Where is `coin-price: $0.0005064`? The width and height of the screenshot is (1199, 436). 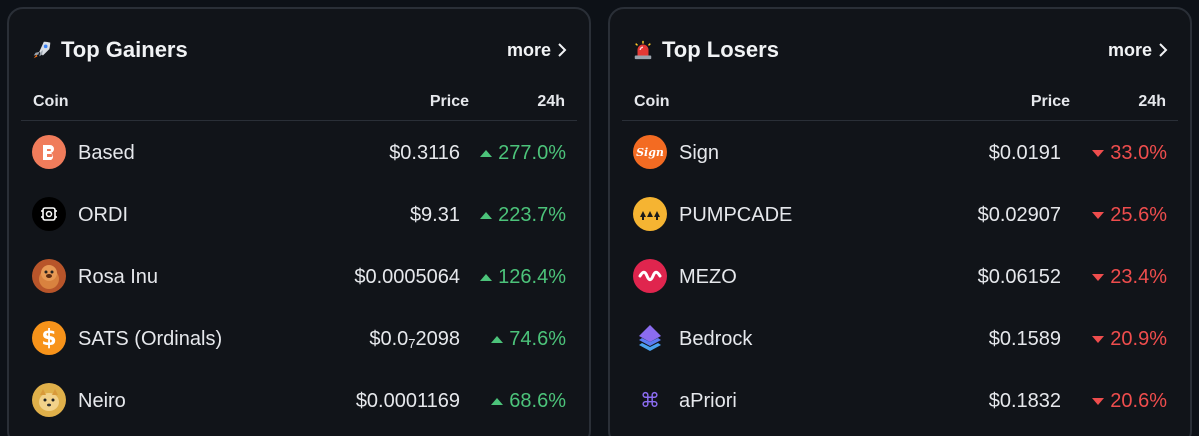 coin-price: $0.0005064 is located at coordinates (407, 277).